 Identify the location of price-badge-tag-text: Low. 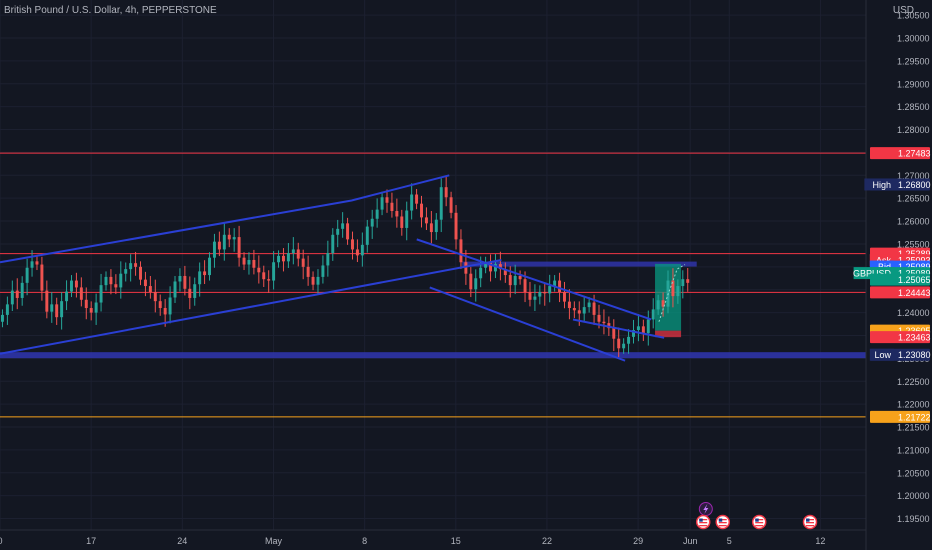
(882, 355).